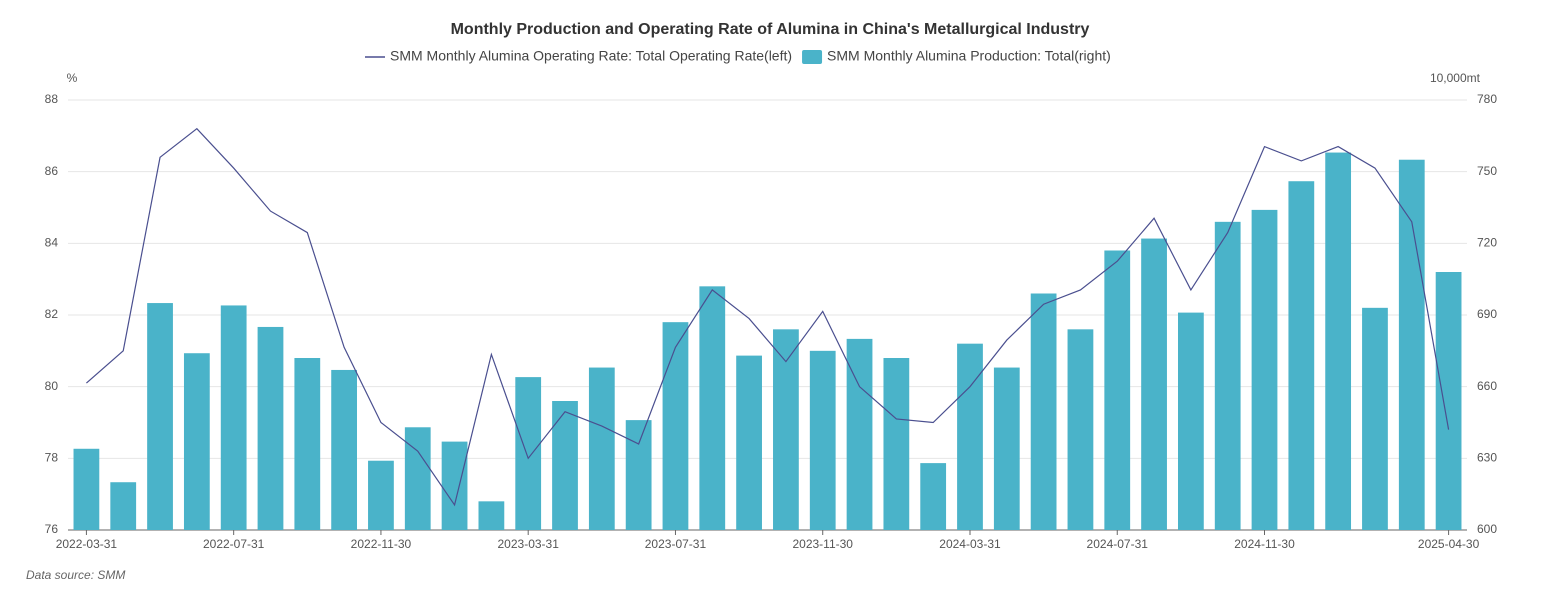  What do you see at coordinates (52, 386) in the screenshot?
I see `y-tick-label: 80` at bounding box center [52, 386].